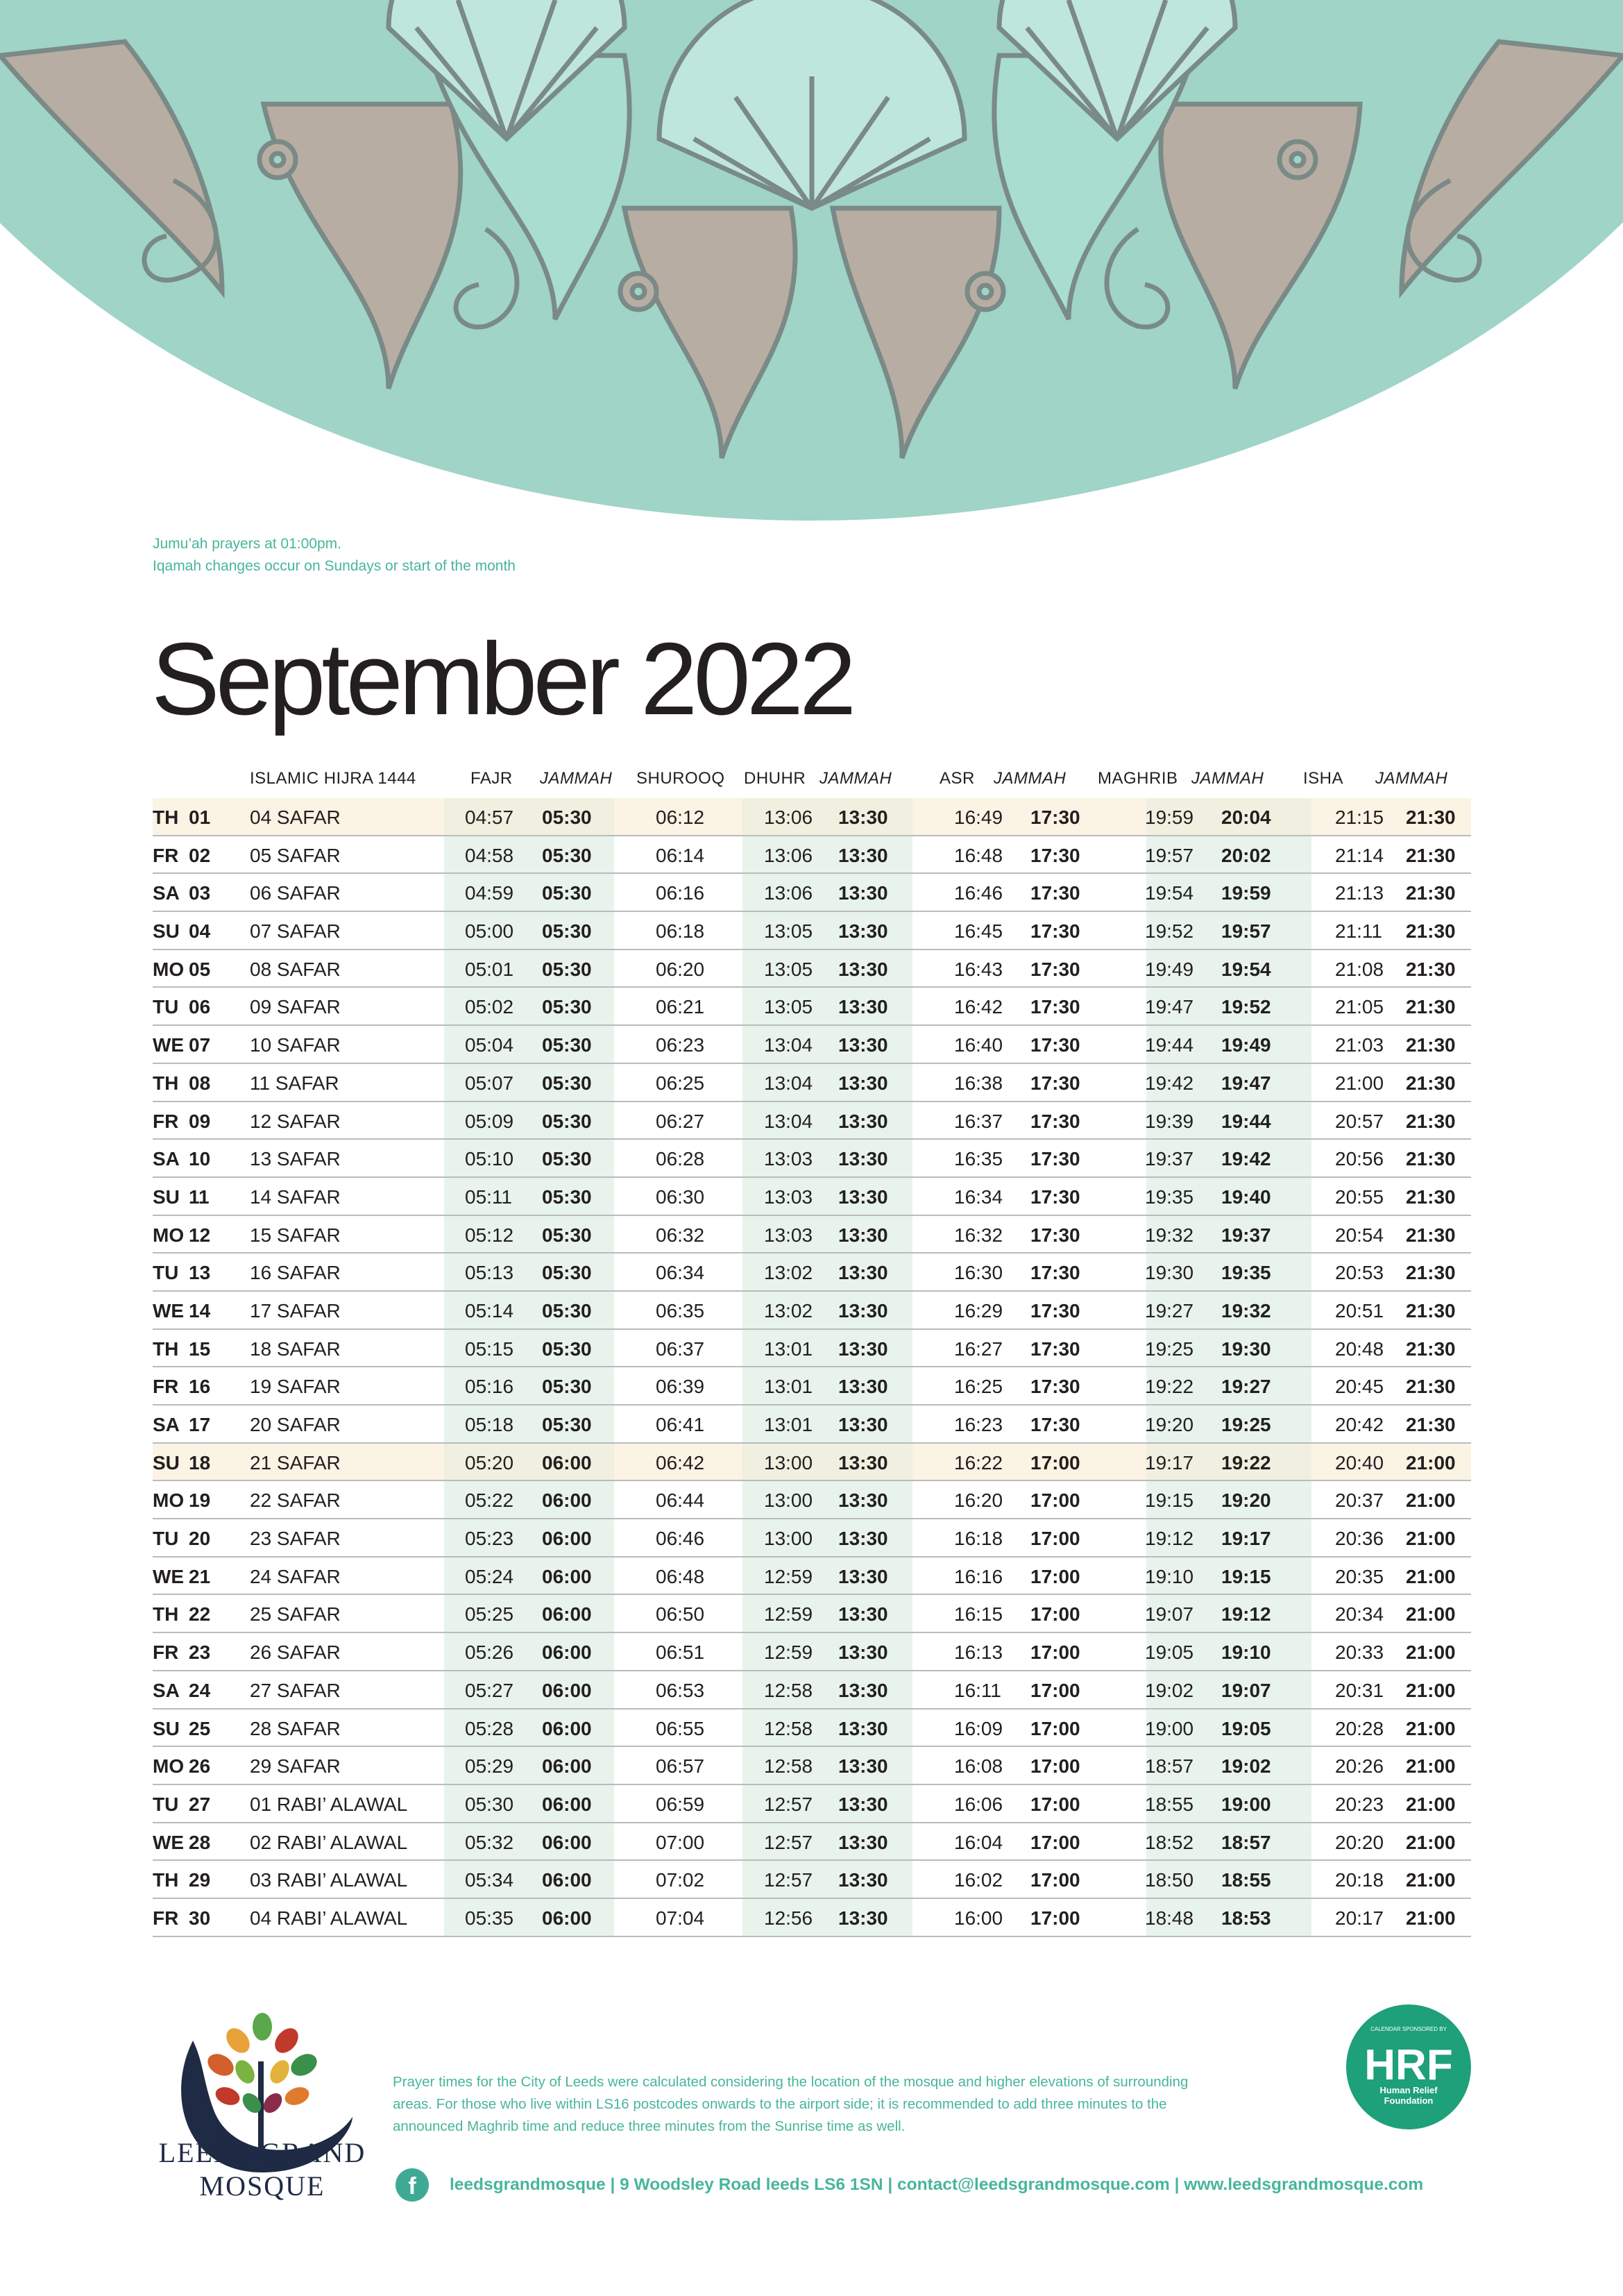 This screenshot has width=1623, height=2296. Describe the element at coordinates (788, 1880) in the screenshot. I see `cell-dhuhr: 12:57` at that location.